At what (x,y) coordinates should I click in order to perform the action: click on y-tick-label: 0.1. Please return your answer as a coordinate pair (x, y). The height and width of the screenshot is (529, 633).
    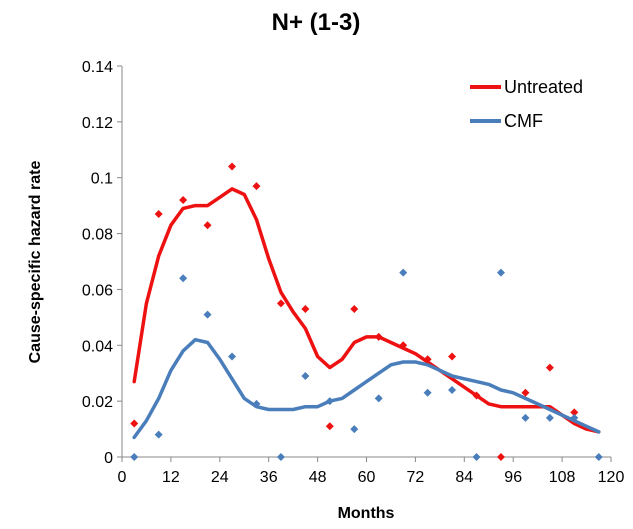
    Looking at the image, I should click on (102, 179).